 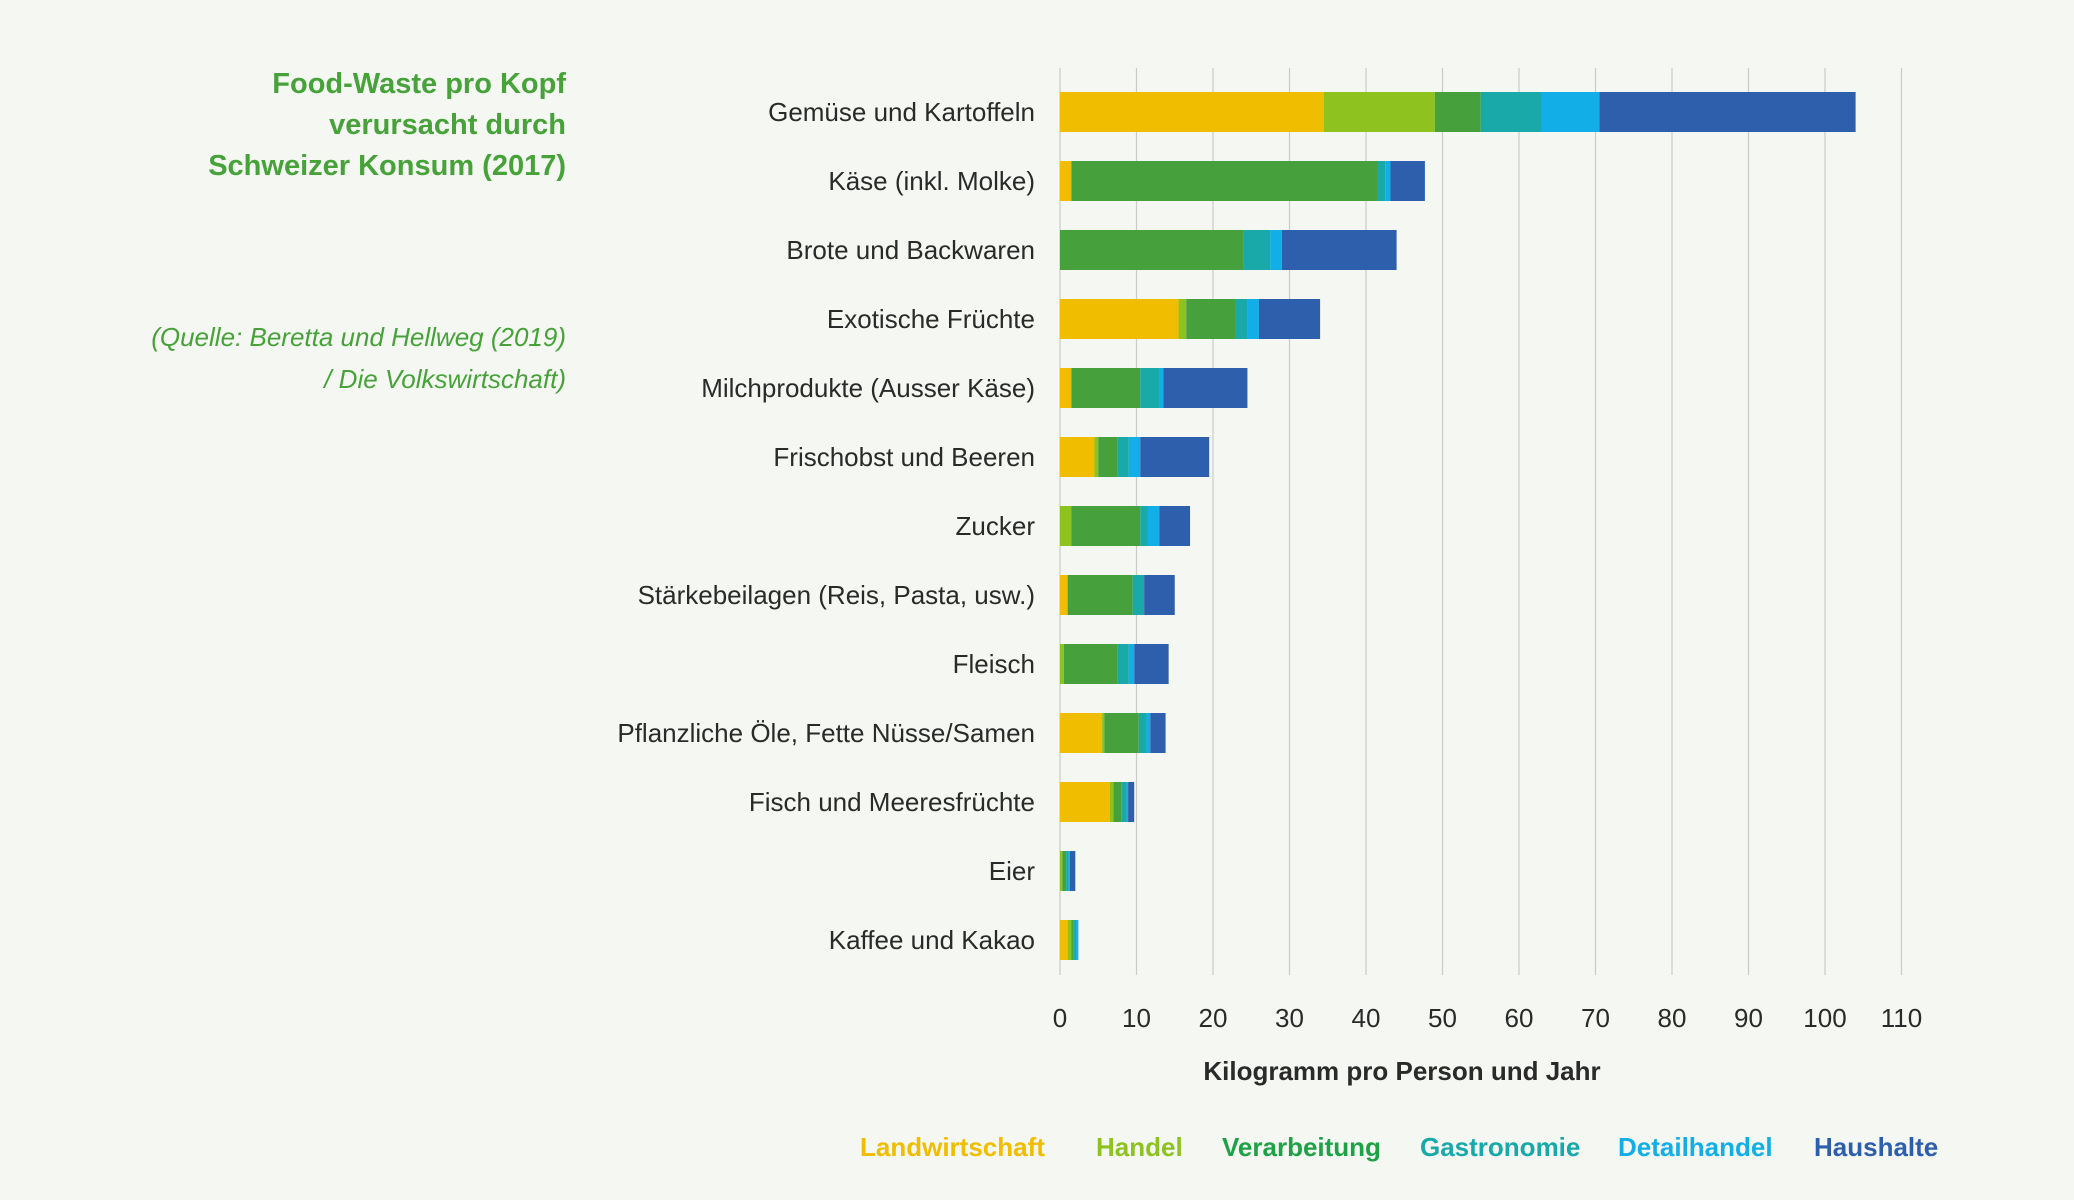 I want to click on legend-item: Handel, so click(x=1139, y=1147).